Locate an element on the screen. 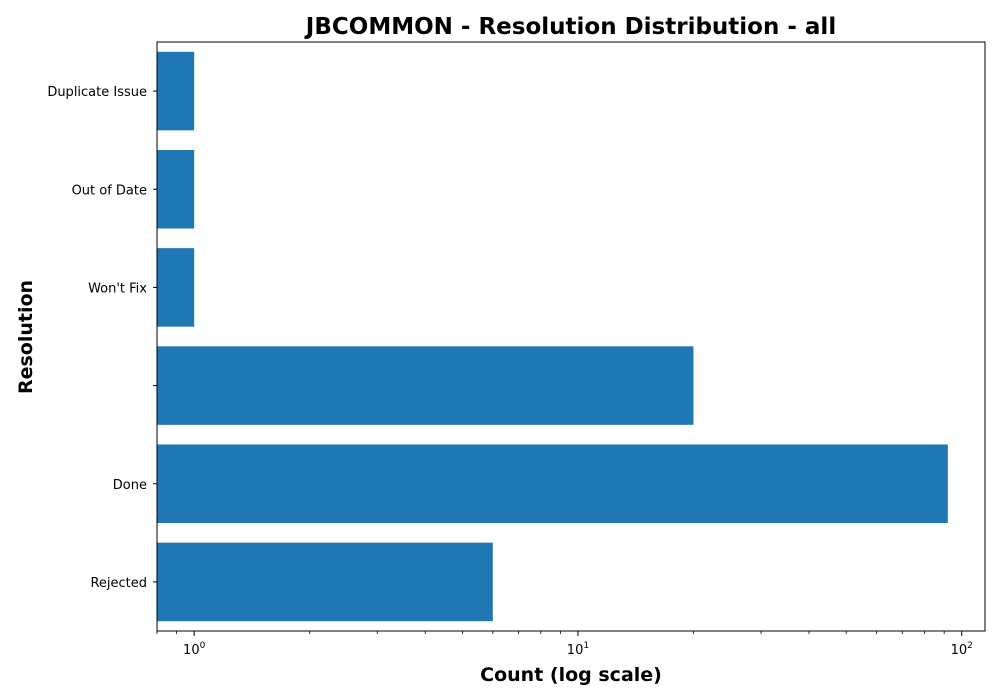 The height and width of the screenshot is (700, 1000). y-tick-label-1: Out of Date is located at coordinates (109, 190).